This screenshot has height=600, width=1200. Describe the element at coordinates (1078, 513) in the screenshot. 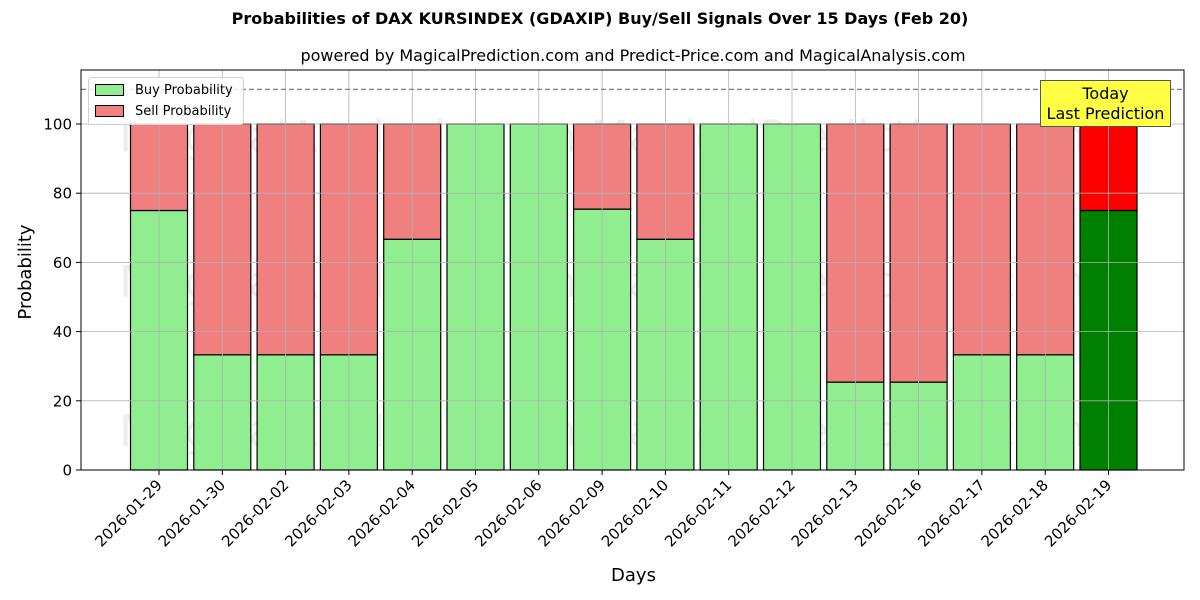

I see `x-tick-label: 2026-02-19` at that location.